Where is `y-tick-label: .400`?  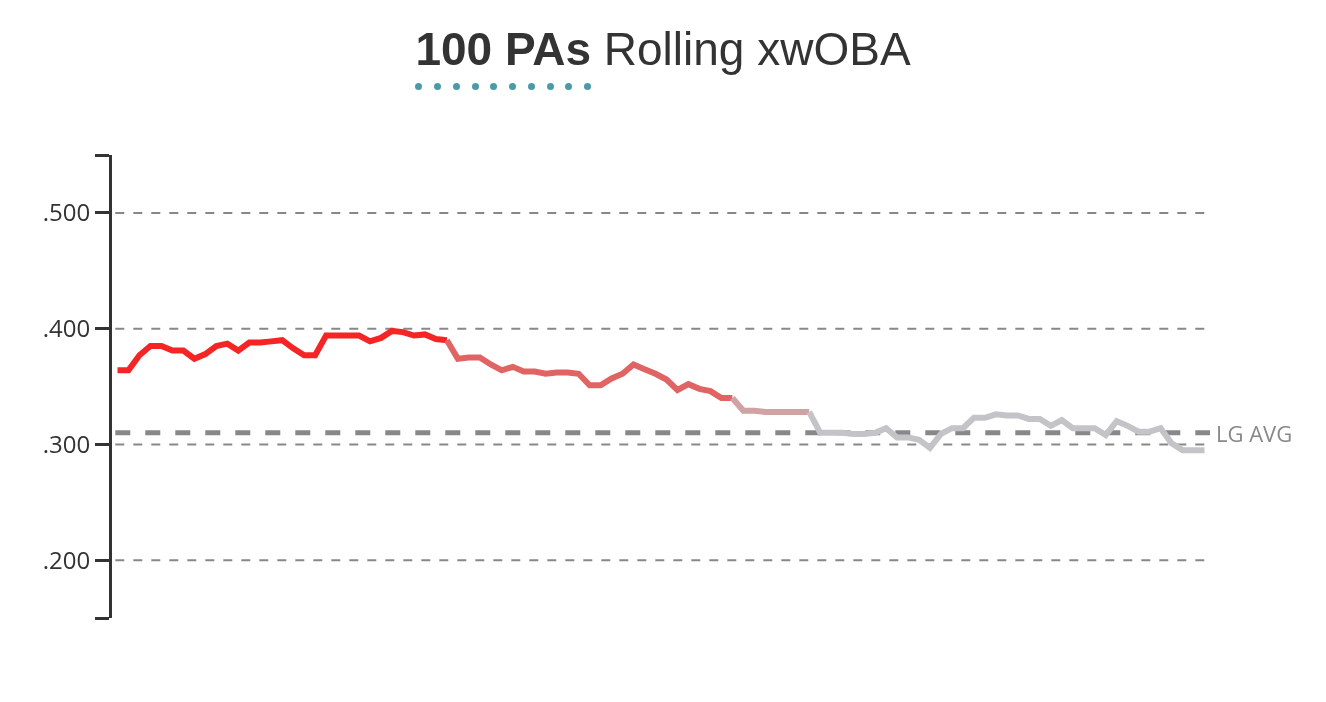 y-tick-label: .400 is located at coordinates (66, 328).